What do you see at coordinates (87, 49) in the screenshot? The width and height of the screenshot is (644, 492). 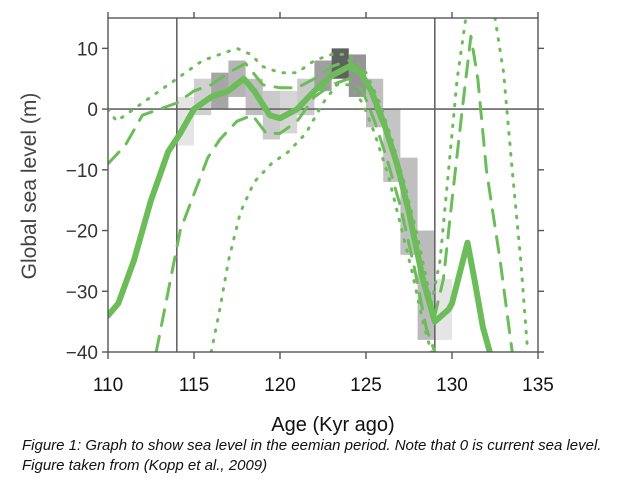 I see `y-tick-label-0: 10` at bounding box center [87, 49].